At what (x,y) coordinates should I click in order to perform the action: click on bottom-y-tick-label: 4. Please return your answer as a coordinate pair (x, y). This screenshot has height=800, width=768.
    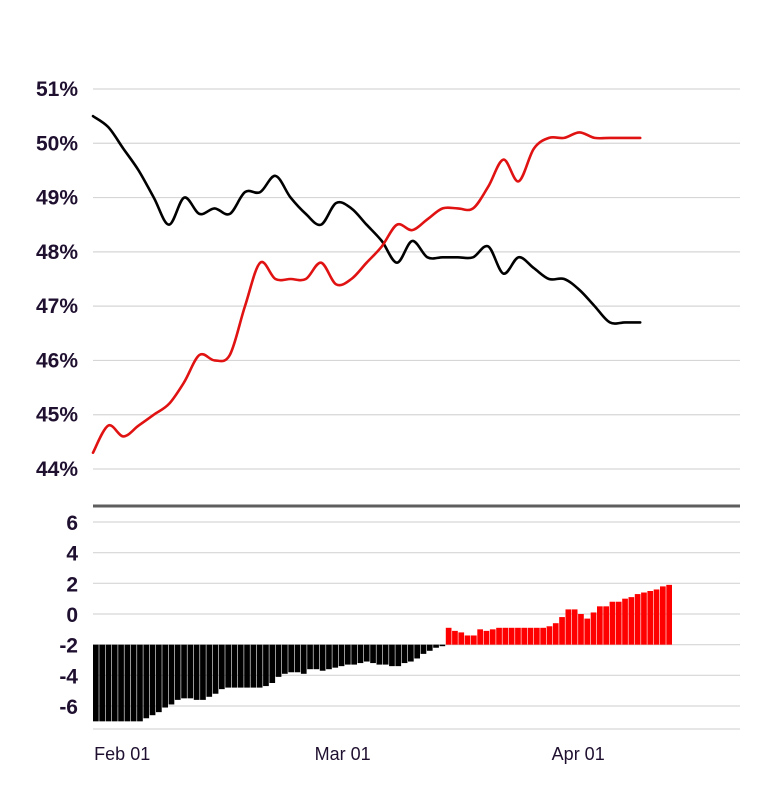
    Looking at the image, I should click on (72, 554).